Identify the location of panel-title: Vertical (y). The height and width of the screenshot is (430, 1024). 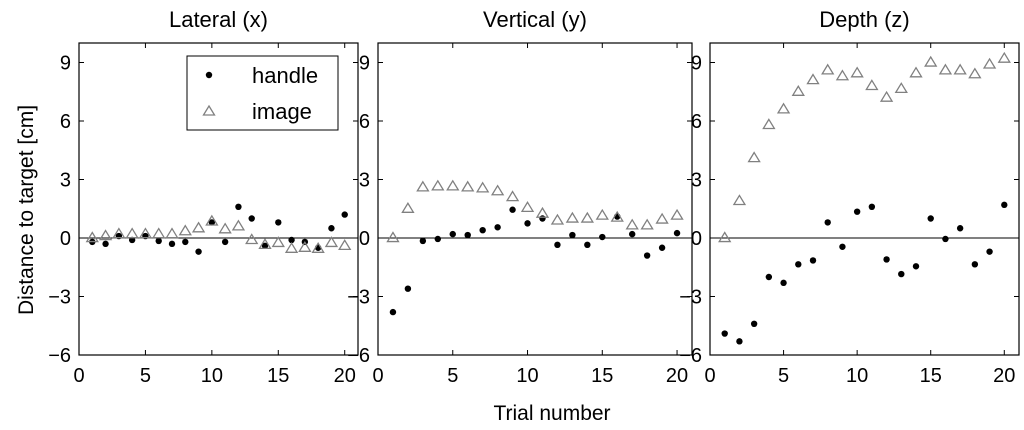
(535, 19).